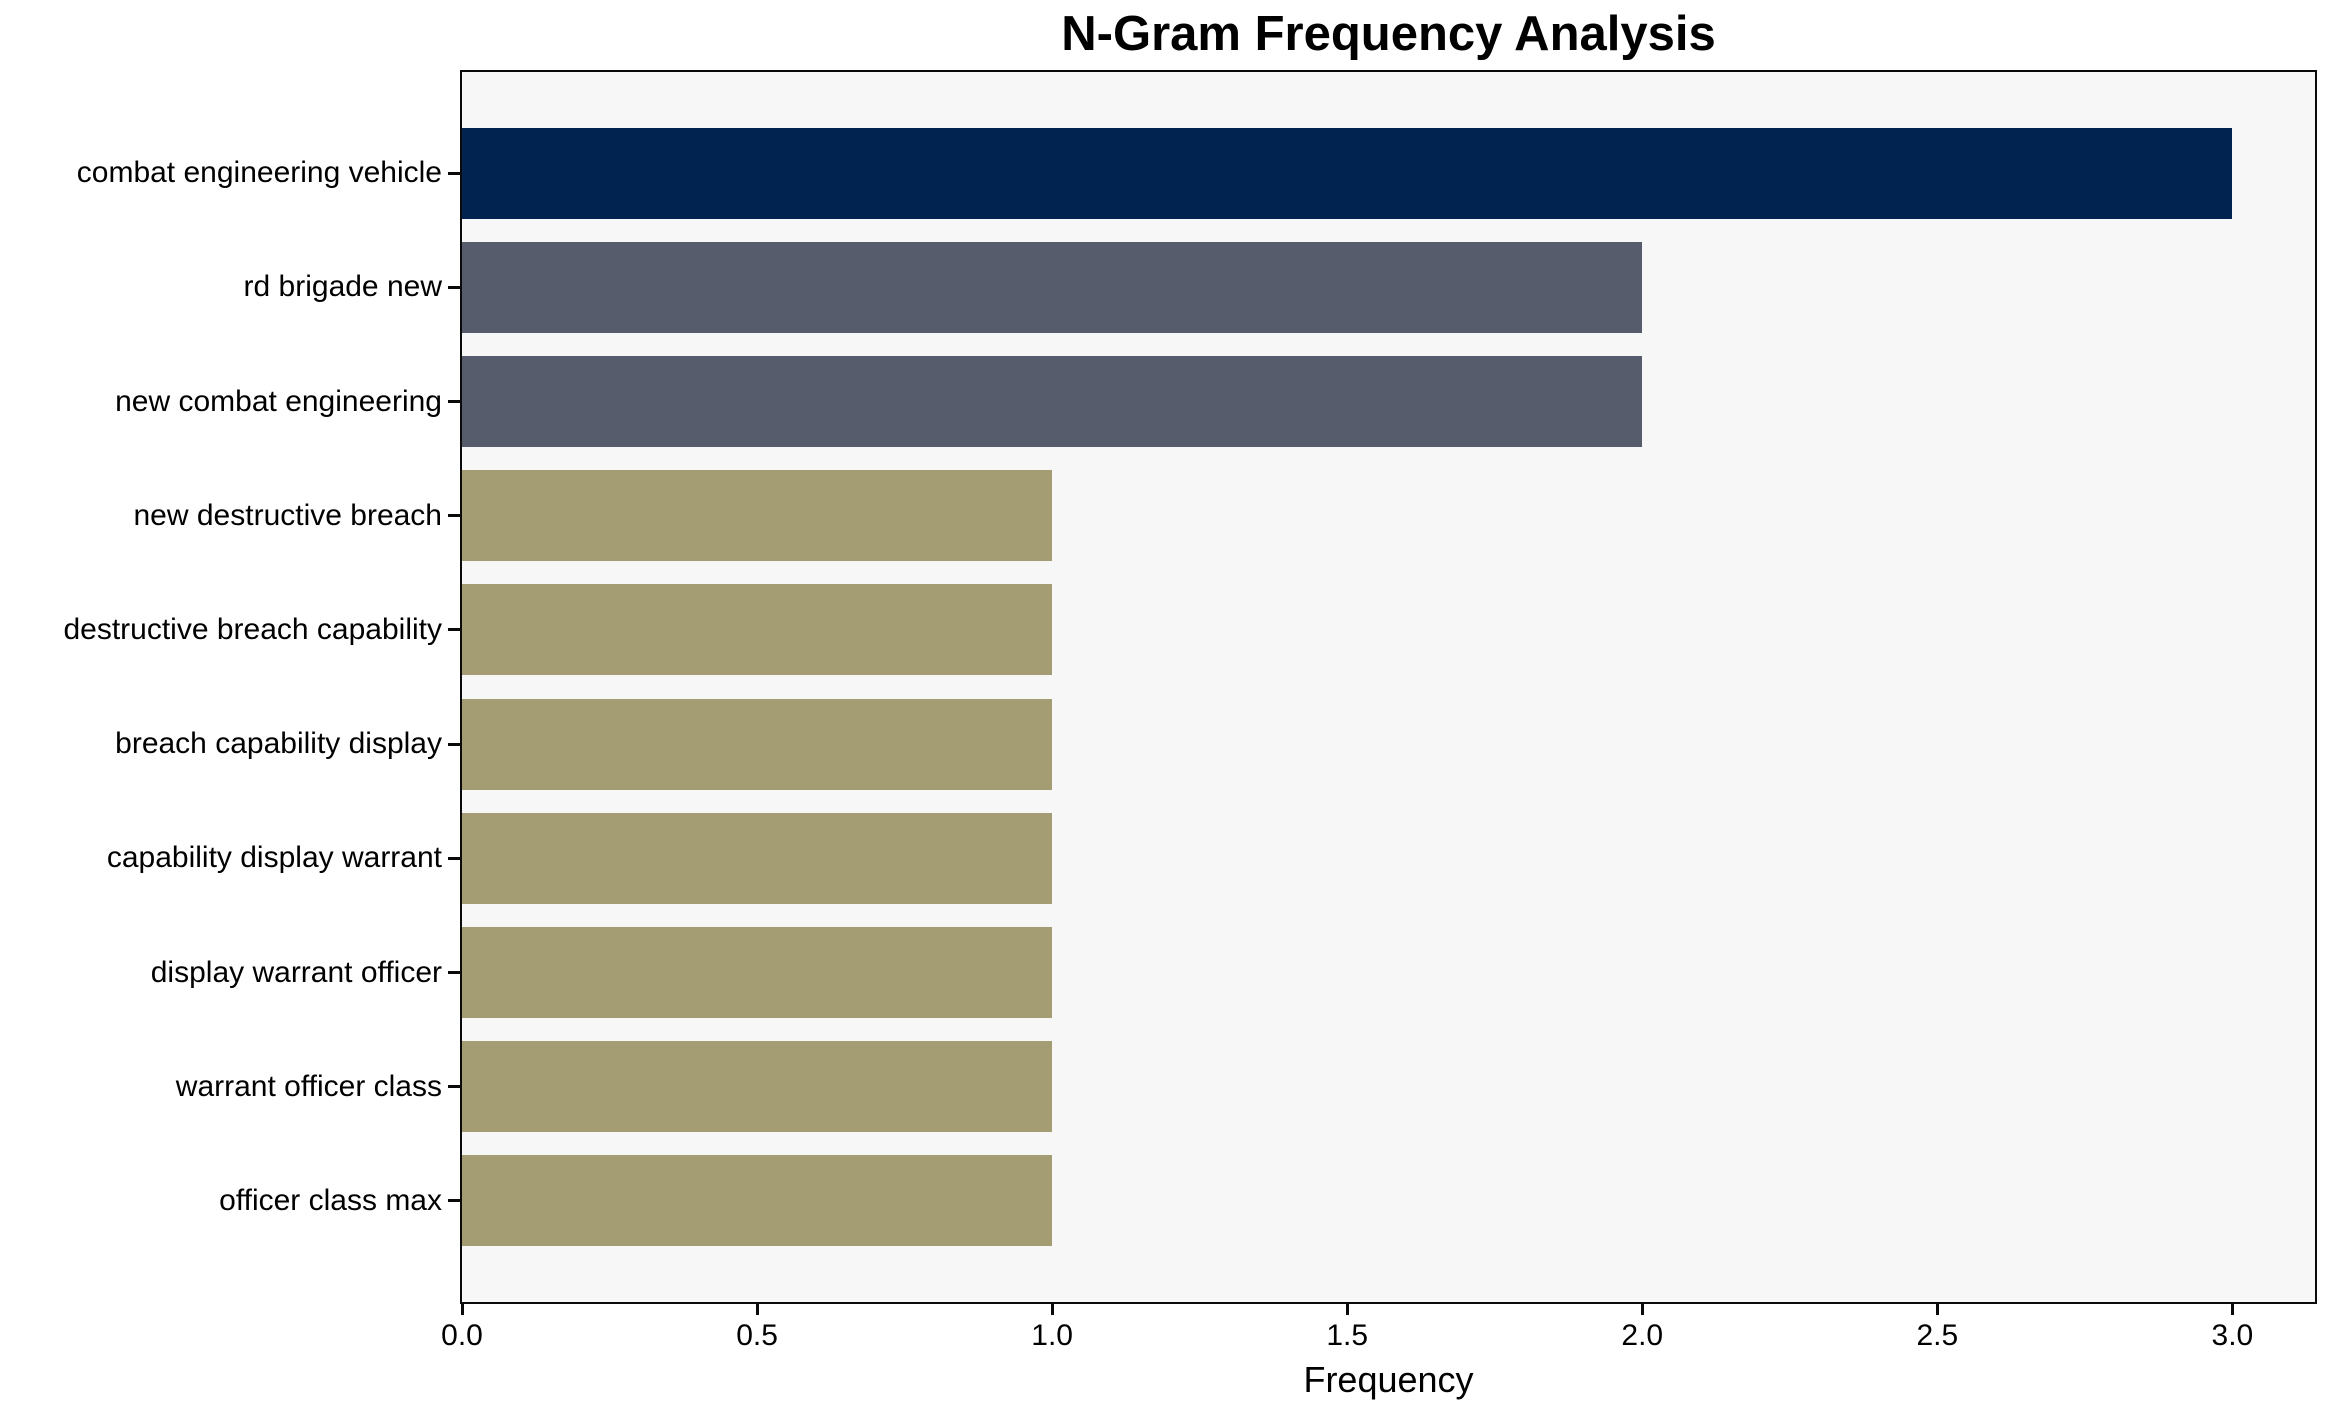  I want to click on y-axis-label-1: rd brigade new, so click(342, 287).